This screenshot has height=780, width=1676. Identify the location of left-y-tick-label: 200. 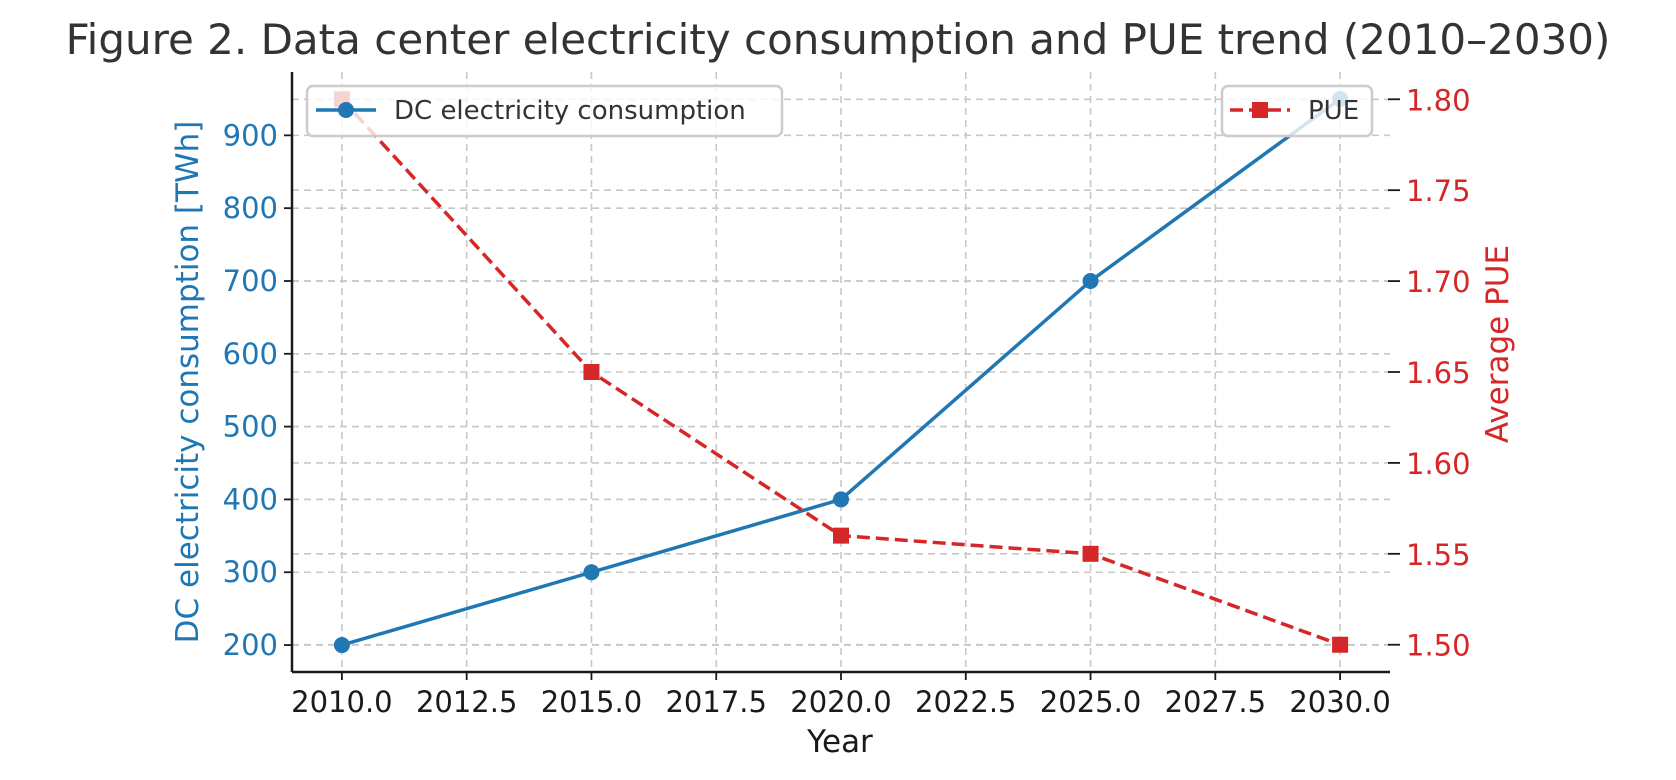
(250, 645).